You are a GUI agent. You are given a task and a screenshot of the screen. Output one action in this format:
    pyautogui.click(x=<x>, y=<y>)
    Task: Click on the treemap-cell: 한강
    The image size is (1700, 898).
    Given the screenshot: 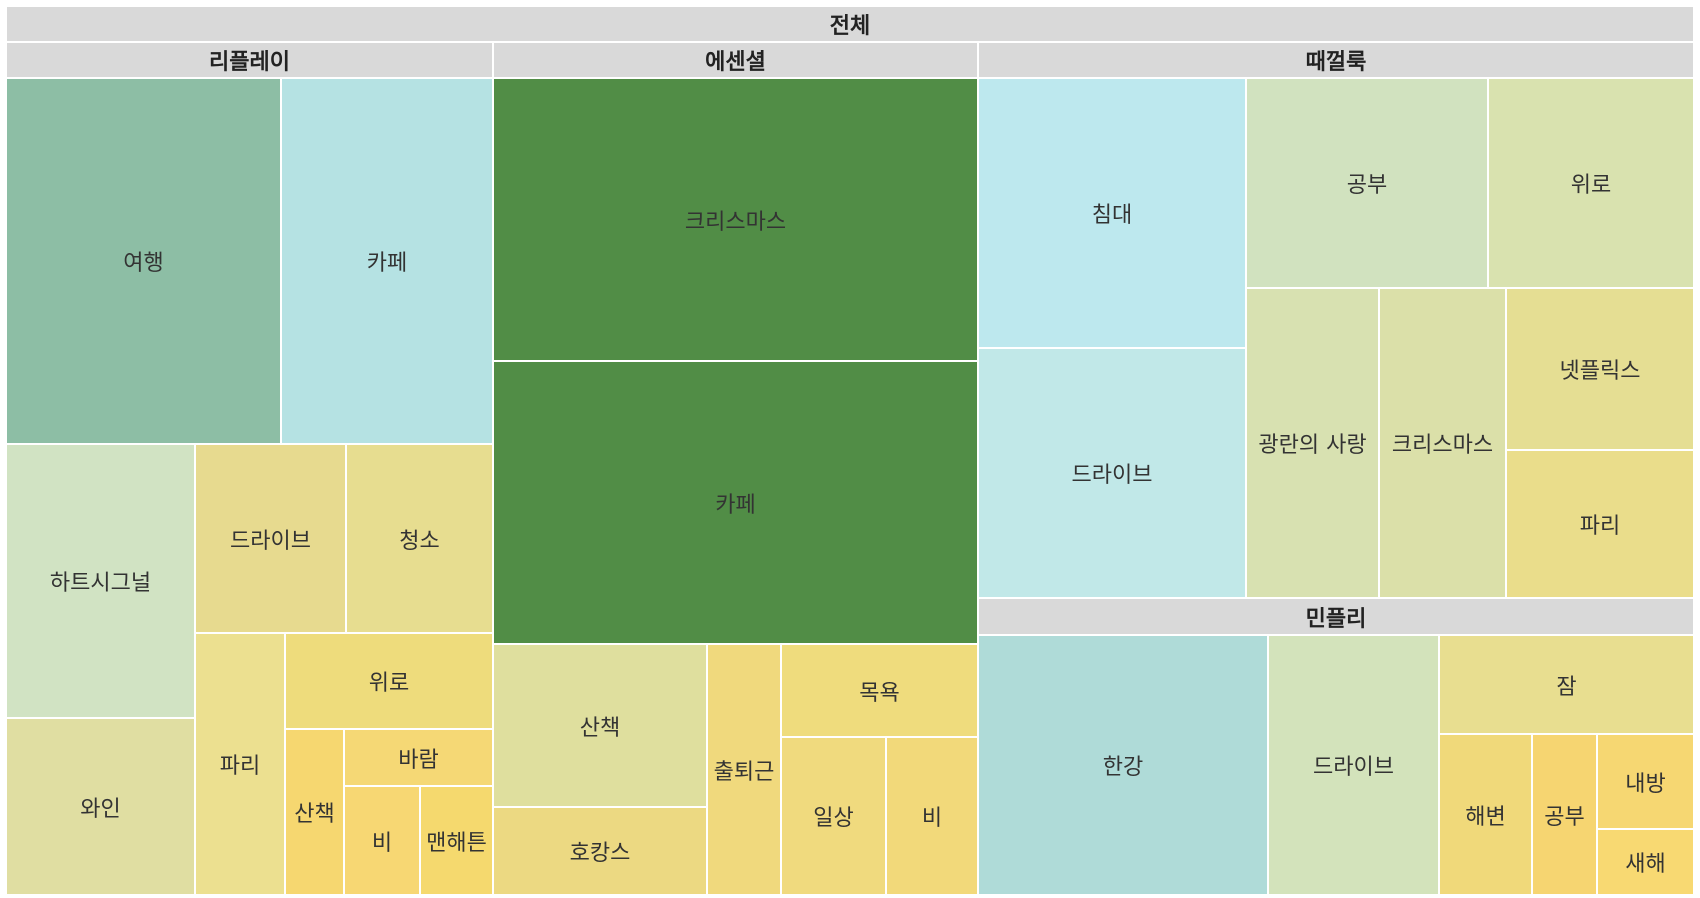 What is the action you would take?
    pyautogui.click(x=1123, y=765)
    